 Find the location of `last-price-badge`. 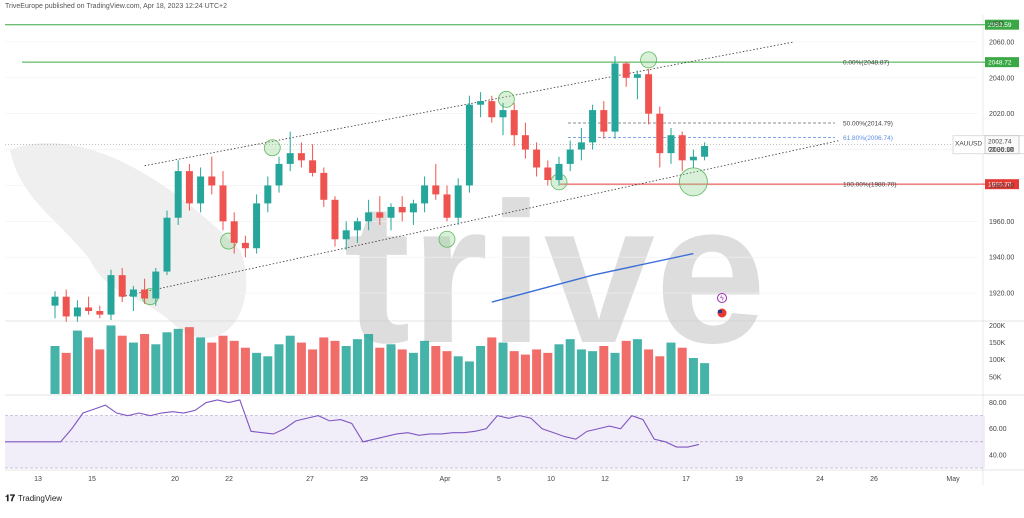

last-price-badge is located at coordinates (1002, 145).